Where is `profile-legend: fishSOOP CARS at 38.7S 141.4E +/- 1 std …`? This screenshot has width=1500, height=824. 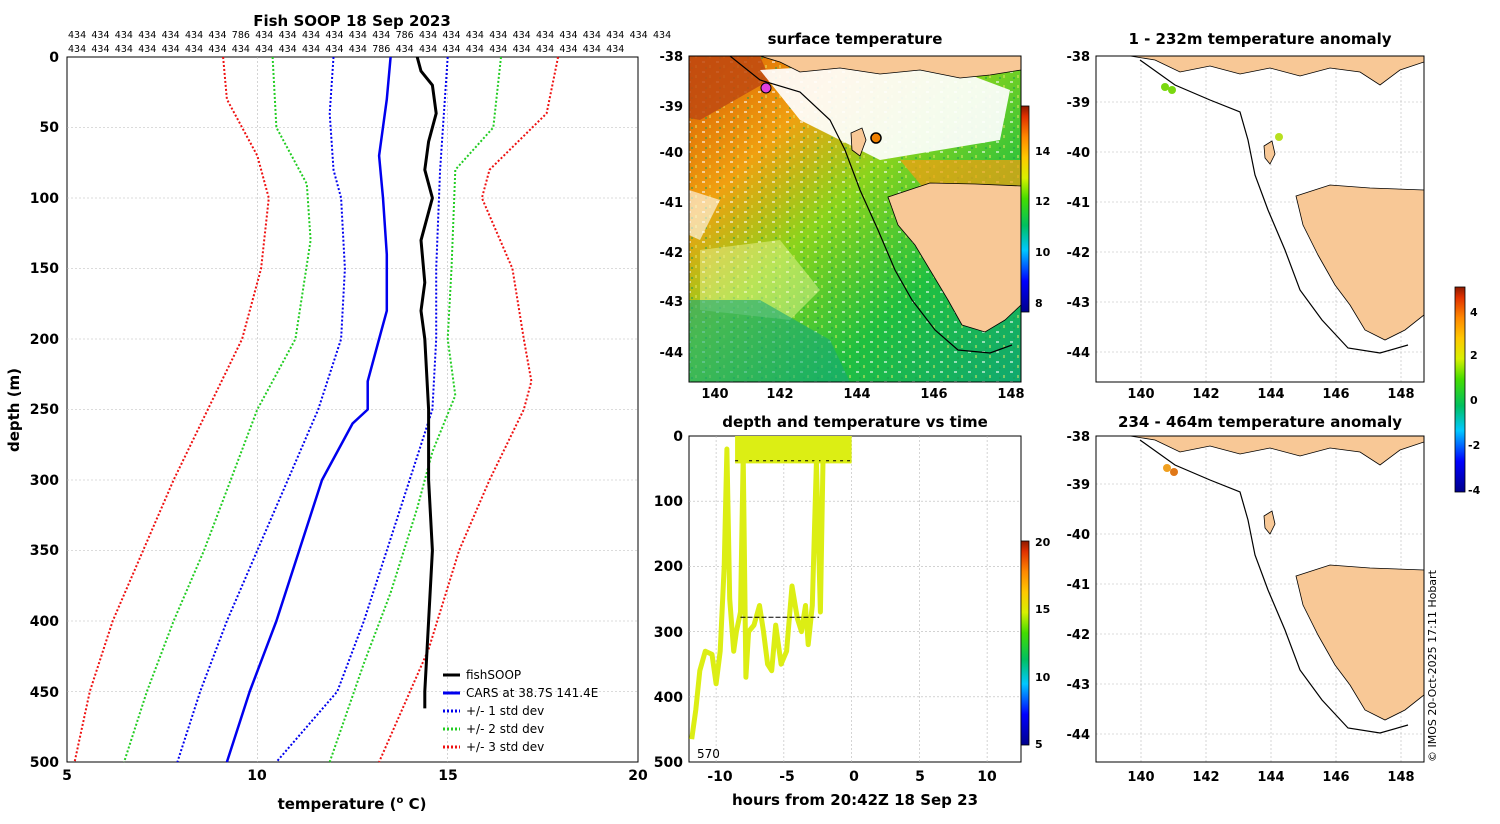
profile-legend: fishSOOP CARS at 38.7S 141.4E +/- 1 std … is located at coordinates (520, 711).